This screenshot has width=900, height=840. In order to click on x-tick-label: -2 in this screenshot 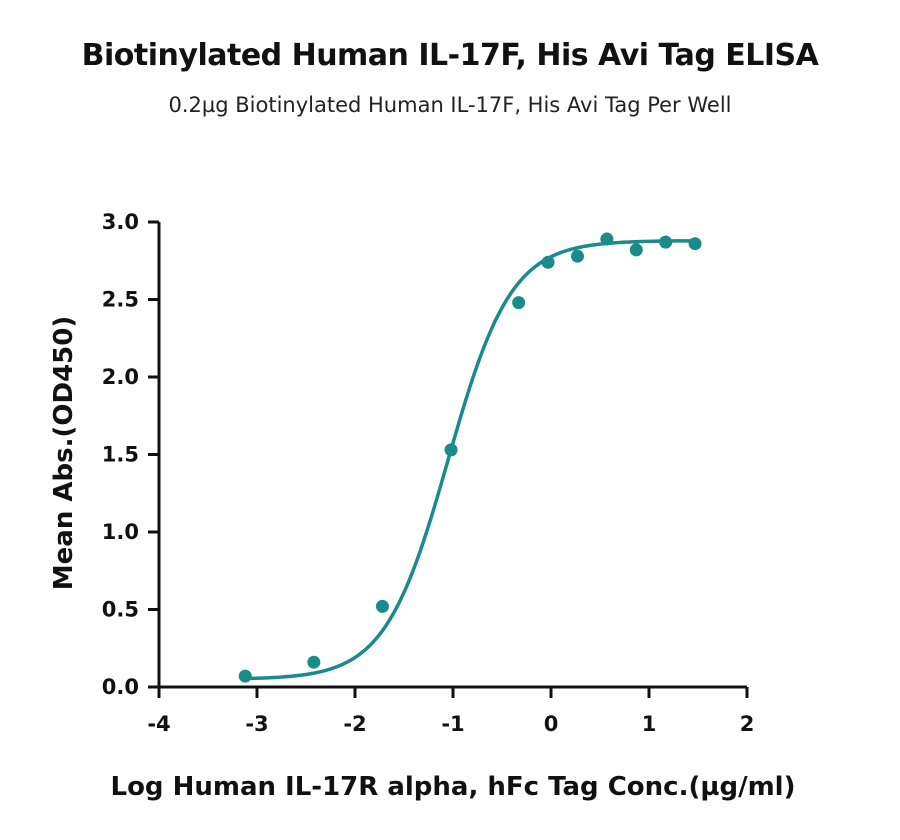, I will do `click(354, 724)`.